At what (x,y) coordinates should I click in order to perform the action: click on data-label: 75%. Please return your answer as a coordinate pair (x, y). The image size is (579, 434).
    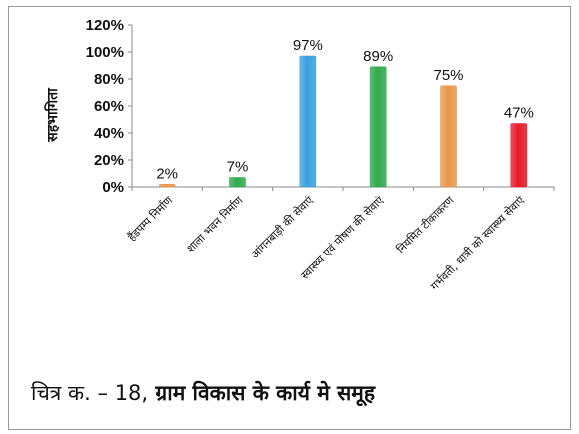
    Looking at the image, I should click on (448, 75).